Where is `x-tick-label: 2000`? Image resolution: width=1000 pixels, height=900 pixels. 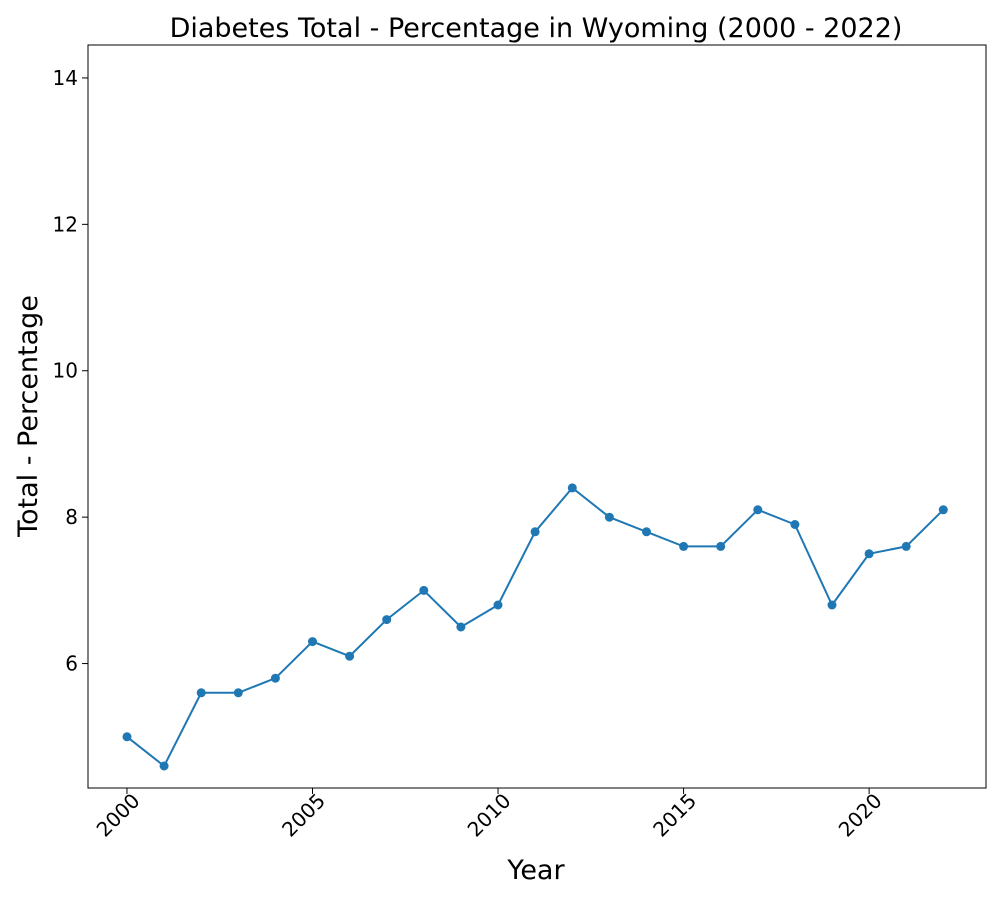 x-tick-label: 2000 is located at coordinates (118, 815).